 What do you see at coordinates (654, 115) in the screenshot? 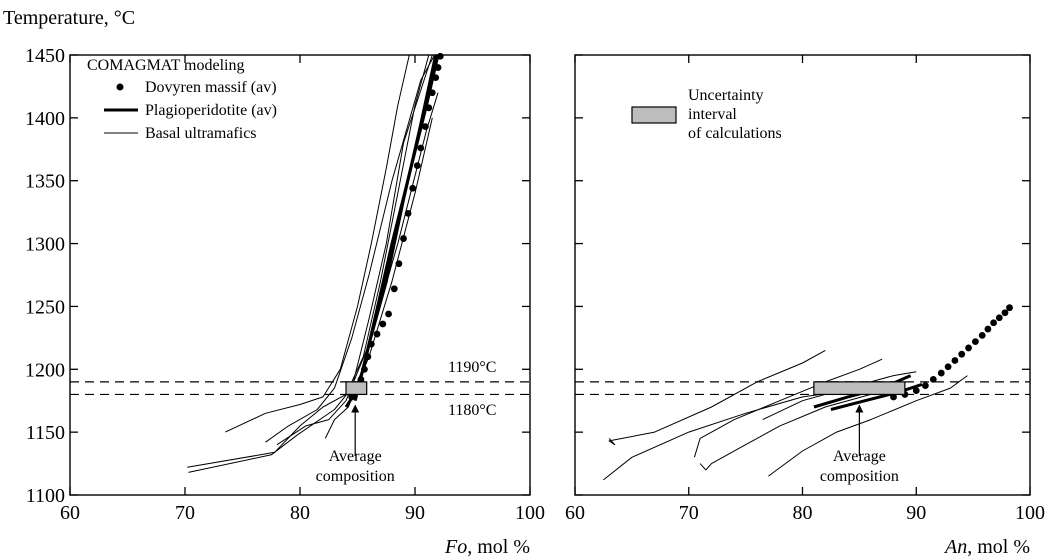
I see `legend-marker-uncertainty` at bounding box center [654, 115].